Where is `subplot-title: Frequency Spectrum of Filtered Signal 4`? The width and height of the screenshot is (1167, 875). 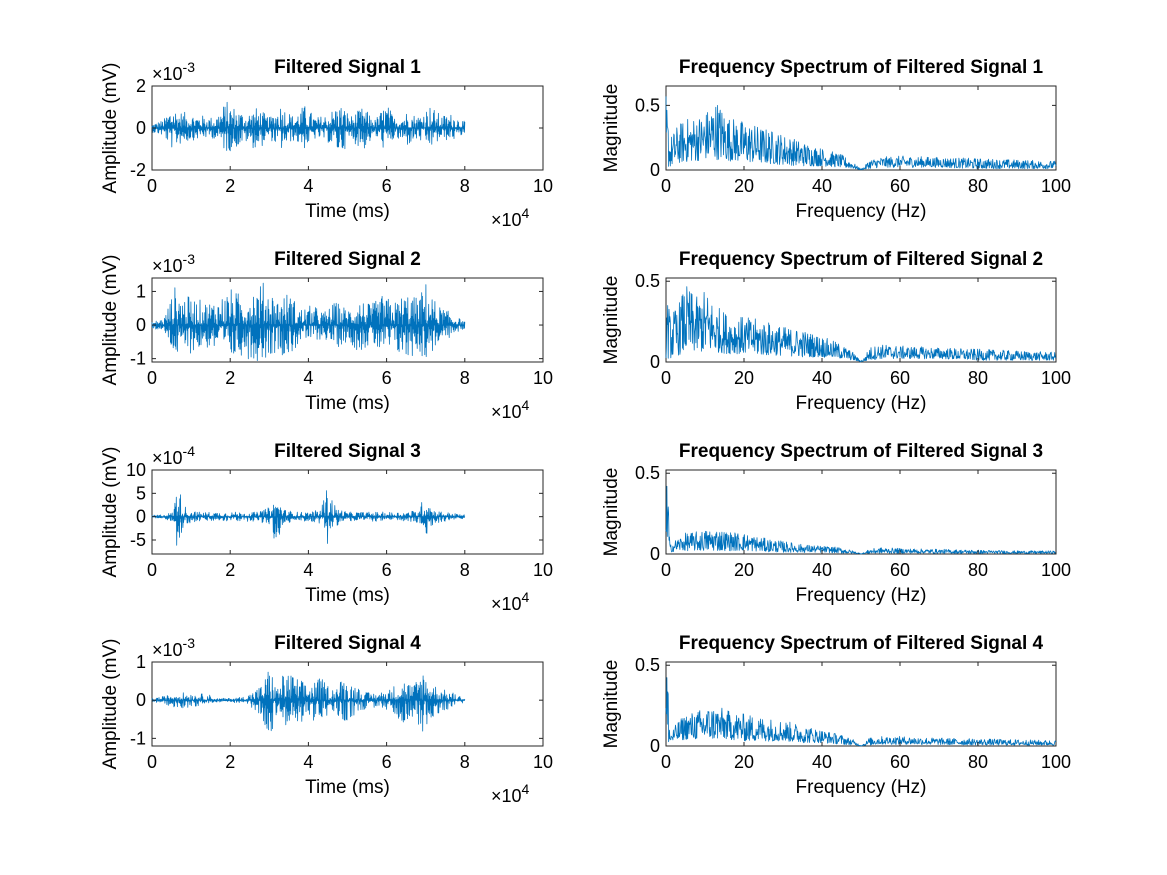 subplot-title: Frequency Spectrum of Filtered Signal 4 is located at coordinates (861, 643).